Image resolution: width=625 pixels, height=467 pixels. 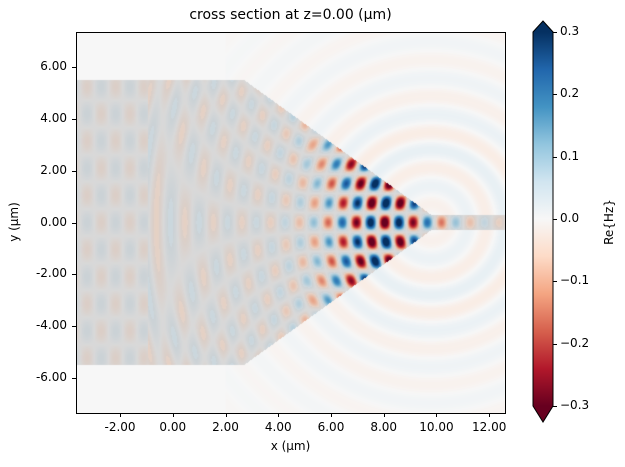 What do you see at coordinates (53, 117) in the screenshot?
I see `y-tick-label: 4.00` at bounding box center [53, 117].